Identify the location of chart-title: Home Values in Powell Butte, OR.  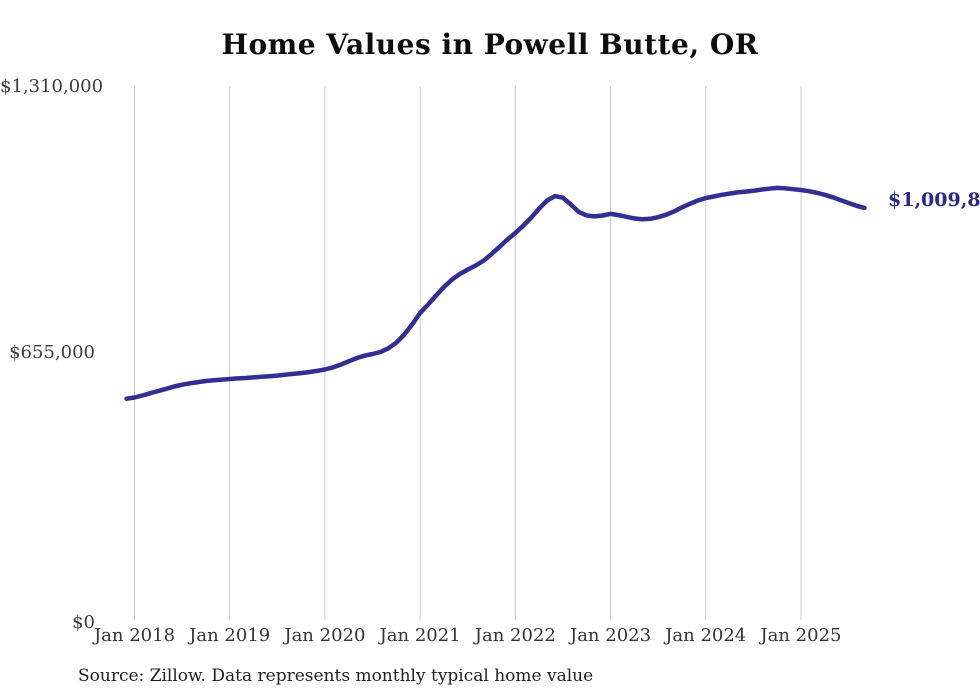
(490, 44).